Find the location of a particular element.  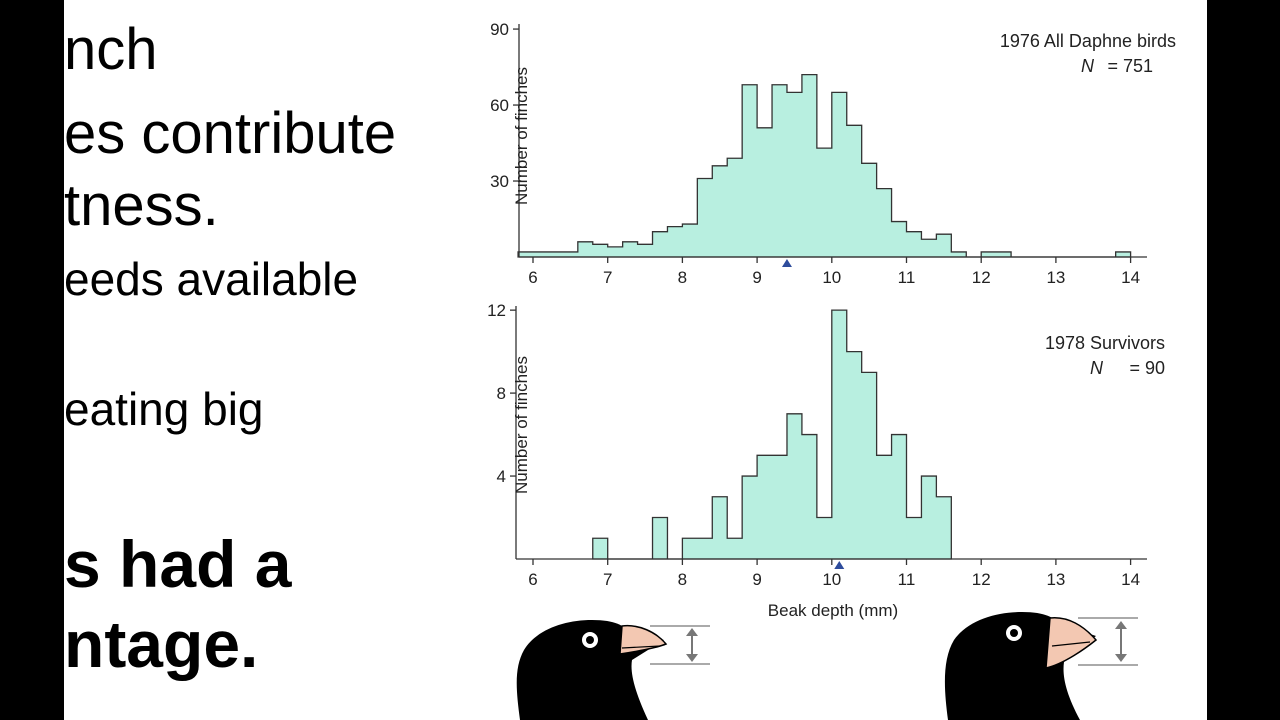

histogram-1976-bars is located at coordinates (824, 166).